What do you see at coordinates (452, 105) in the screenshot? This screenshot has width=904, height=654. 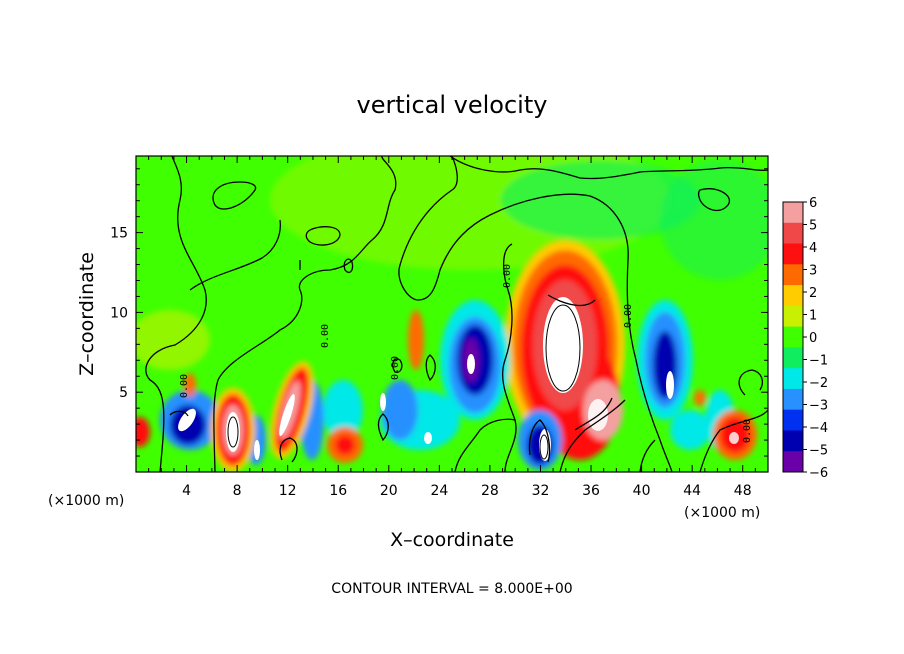 I see `chart-title: vertical velocity` at bounding box center [452, 105].